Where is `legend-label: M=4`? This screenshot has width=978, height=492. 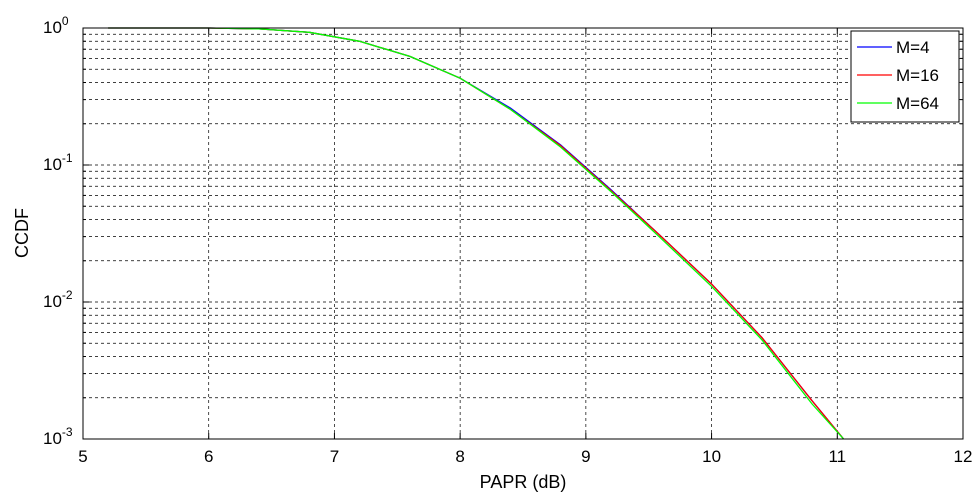
legend-label: M=4 is located at coordinates (913, 47).